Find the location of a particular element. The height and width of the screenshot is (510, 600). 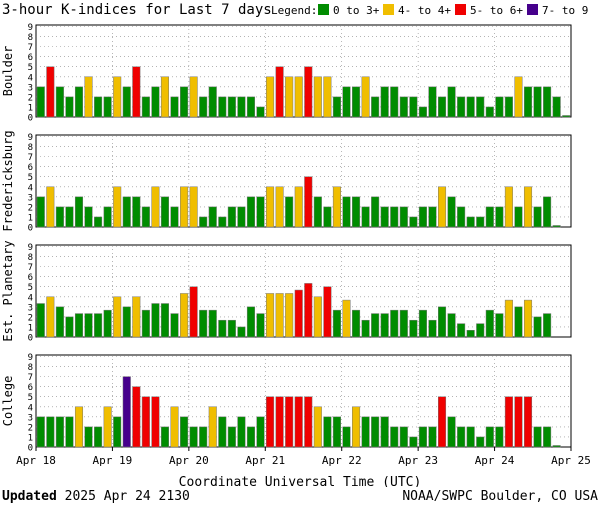

station-label: Boulder is located at coordinates (8, 71).